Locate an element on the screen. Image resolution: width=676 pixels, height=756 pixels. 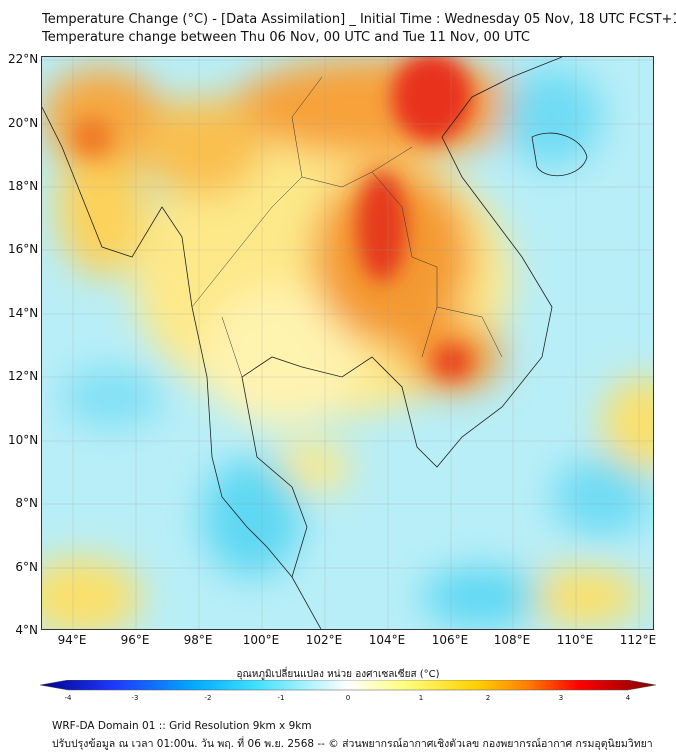
lat-label: 10°N is located at coordinates (23, 440).